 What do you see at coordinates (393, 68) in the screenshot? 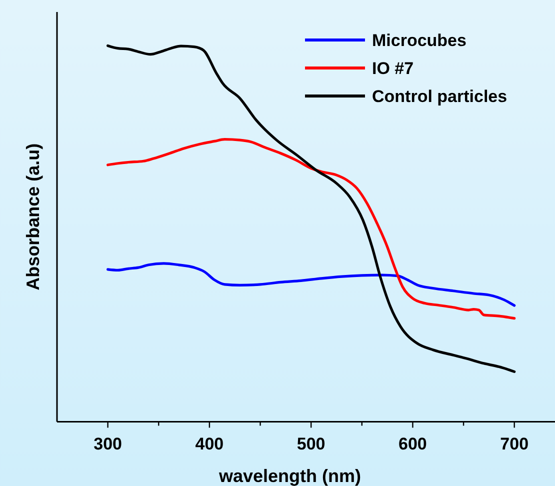
I see `legend-label: IO #7` at bounding box center [393, 68].